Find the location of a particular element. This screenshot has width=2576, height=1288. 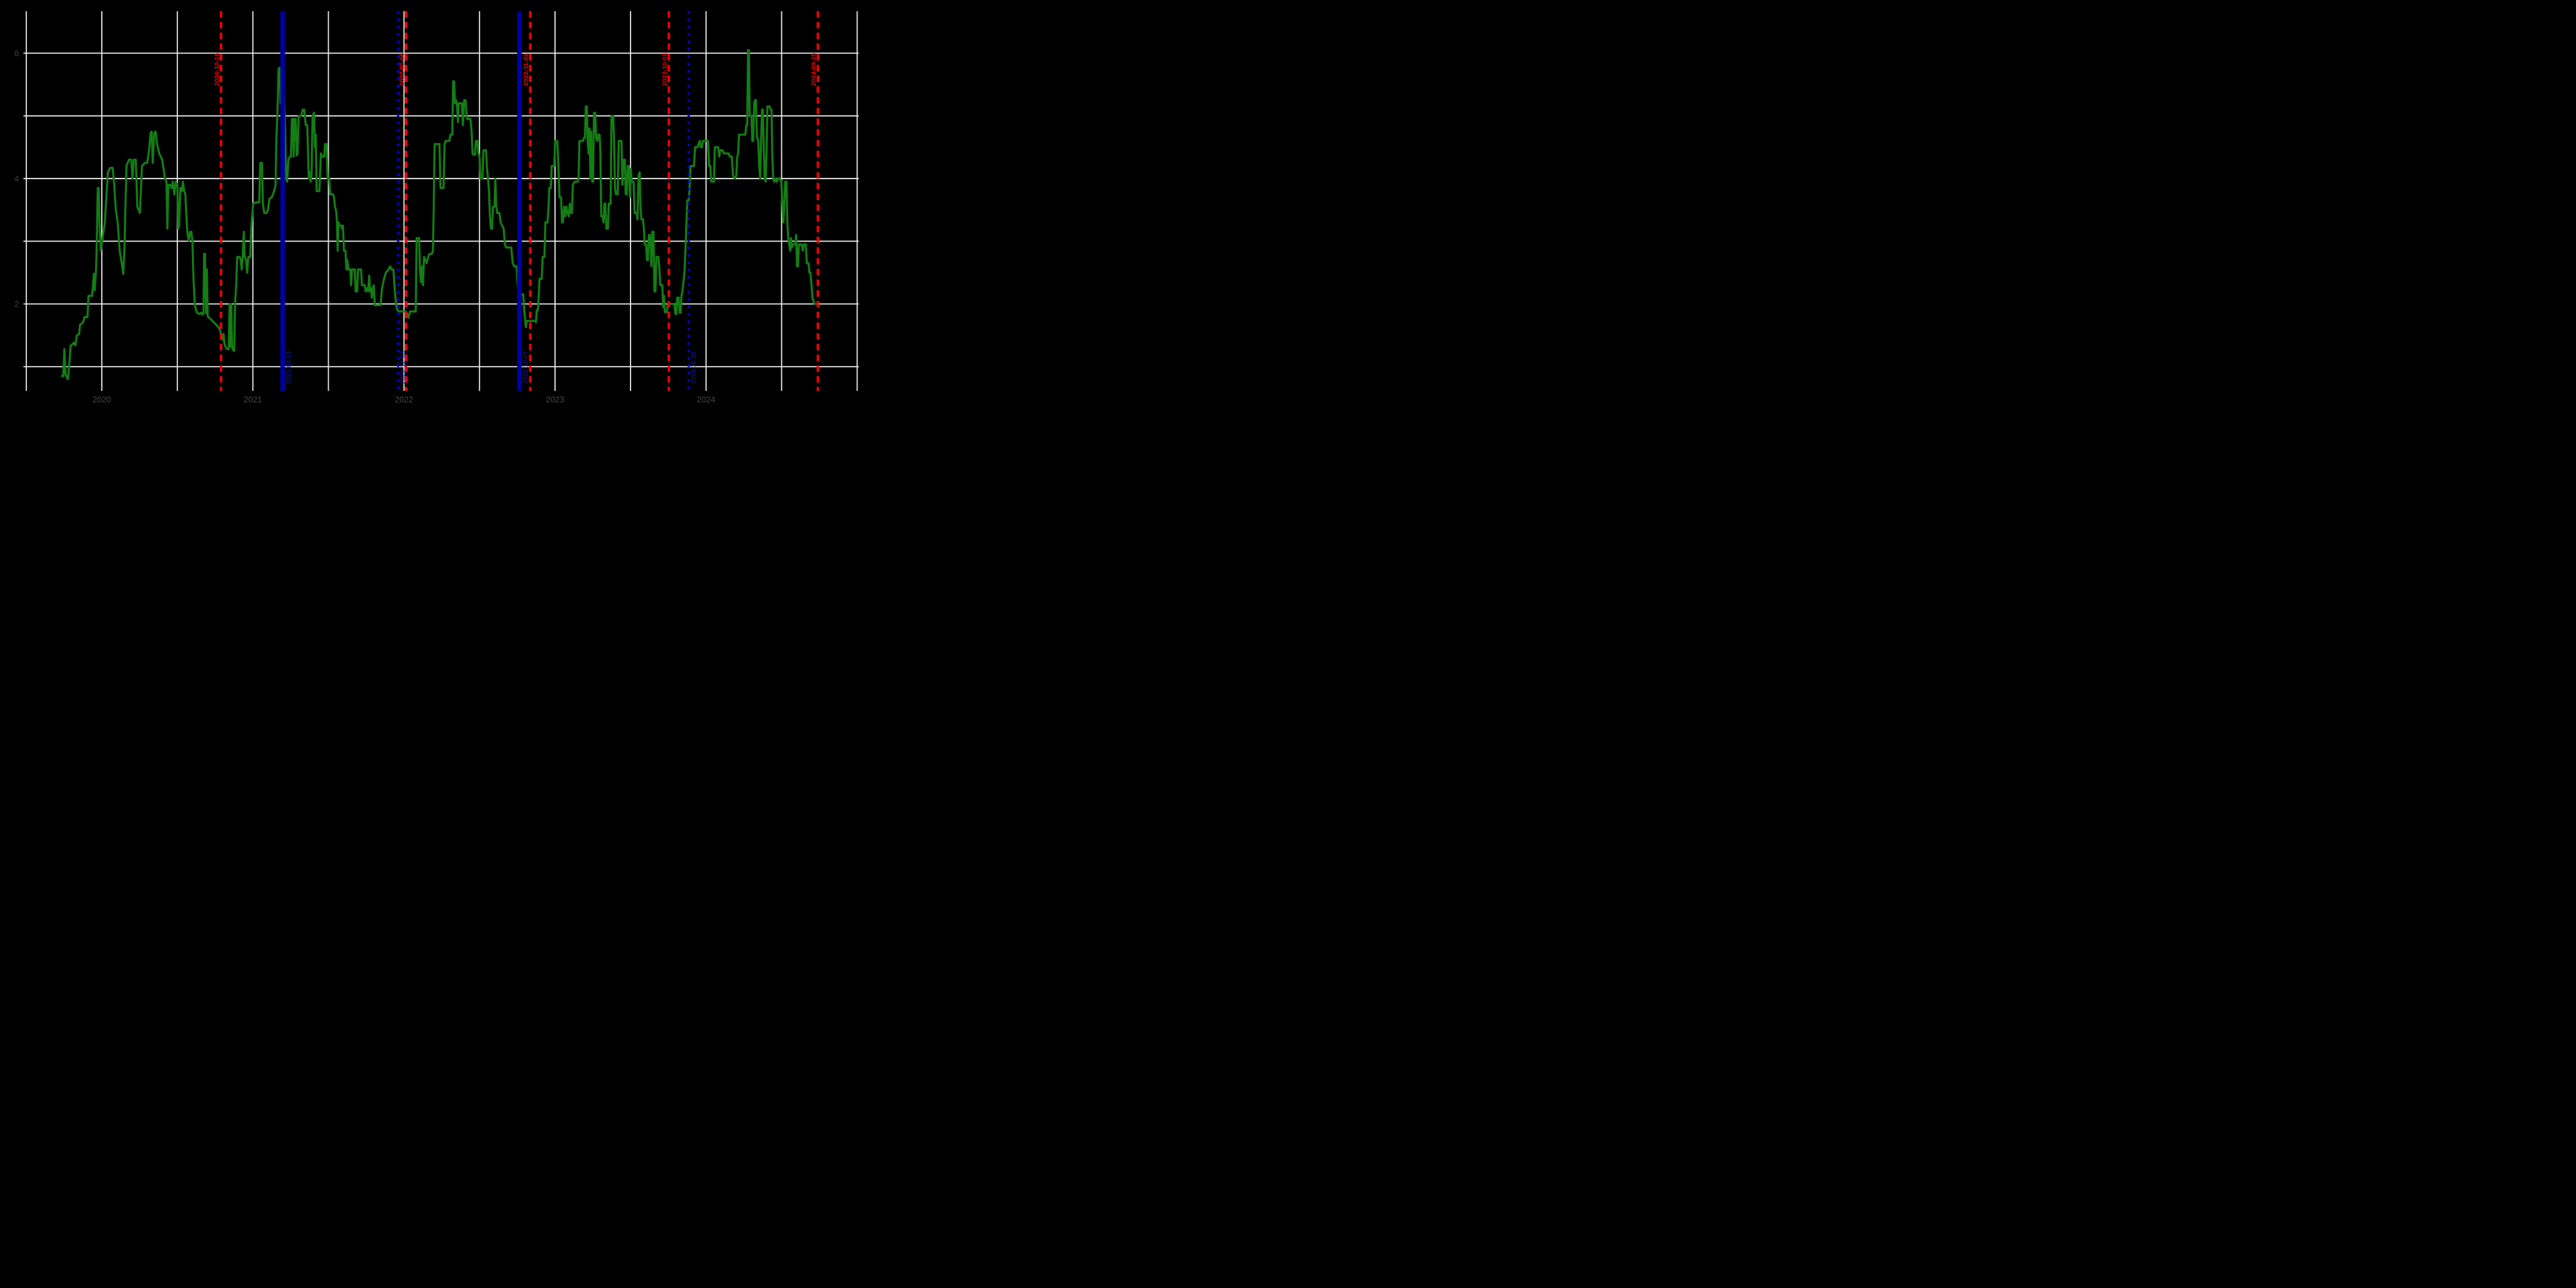

y-gridlines is located at coordinates (441, 209).